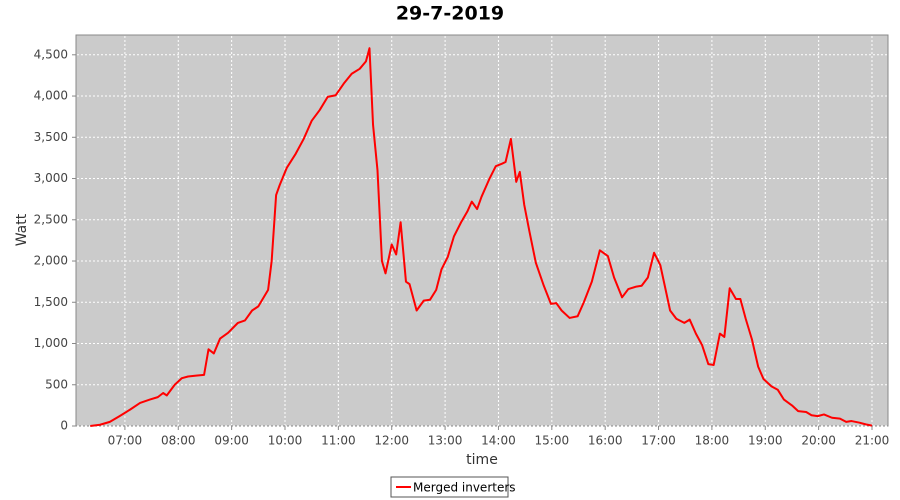 The image size is (900, 500). What do you see at coordinates (872, 441) in the screenshot?
I see `x-tick-label: 21:00` at bounding box center [872, 441].